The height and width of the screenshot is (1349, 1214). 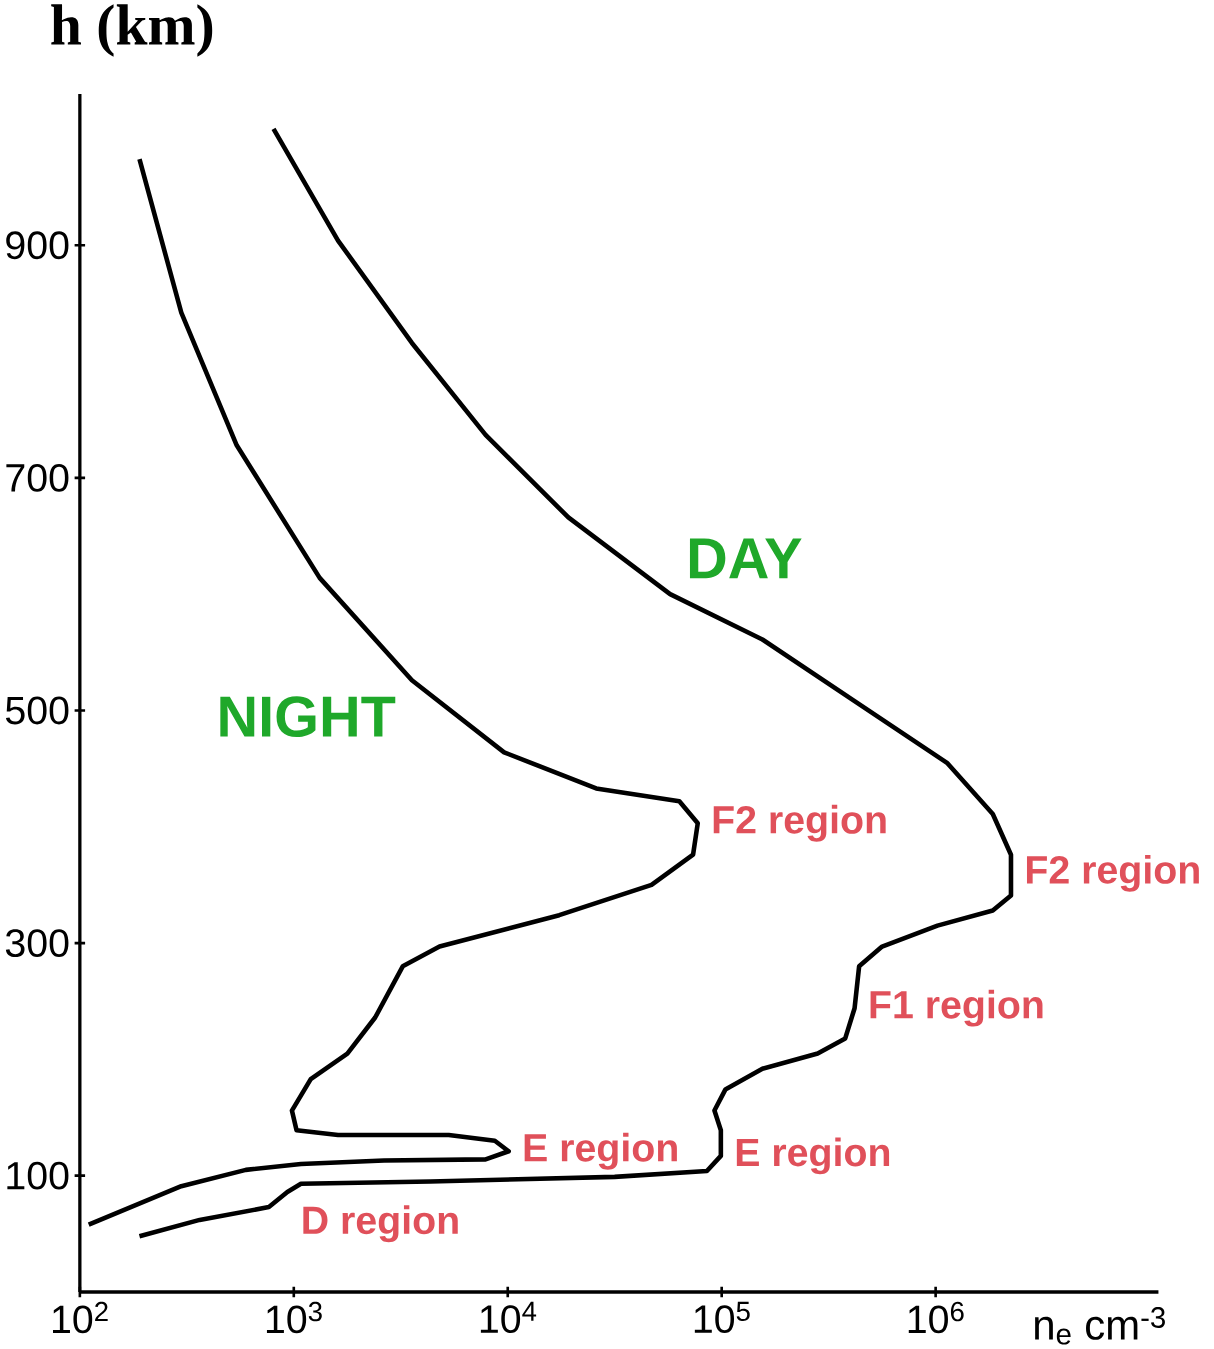 What do you see at coordinates (294, 1317) in the screenshot?
I see `x-tick-label: 10$^{3}$` at bounding box center [294, 1317].